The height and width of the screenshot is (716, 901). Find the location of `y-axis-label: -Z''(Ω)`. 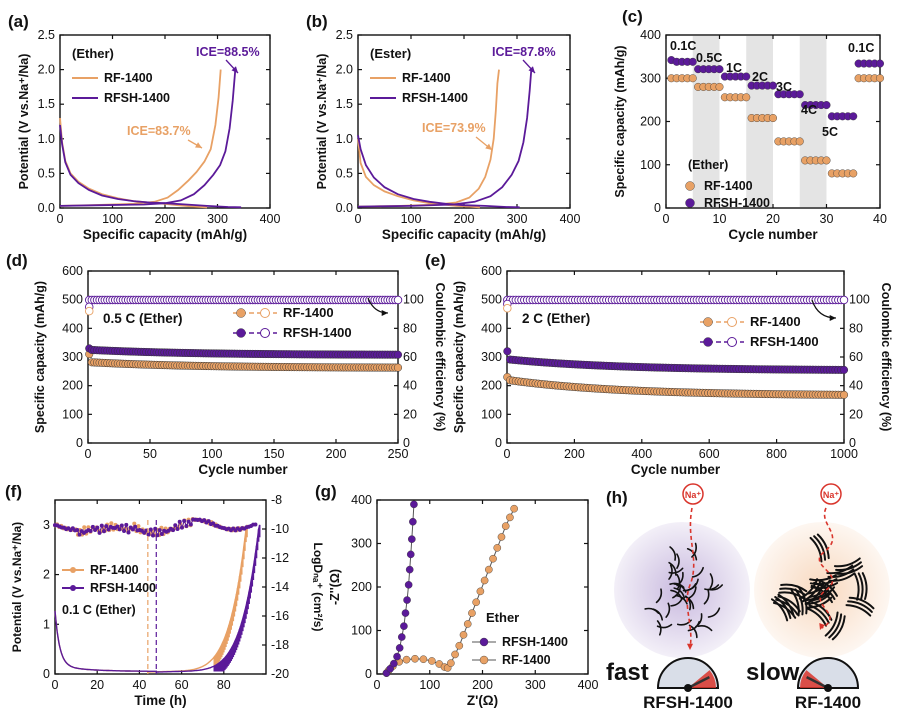

y-axis-label: -Z''(Ω) is located at coordinates (335, 587).